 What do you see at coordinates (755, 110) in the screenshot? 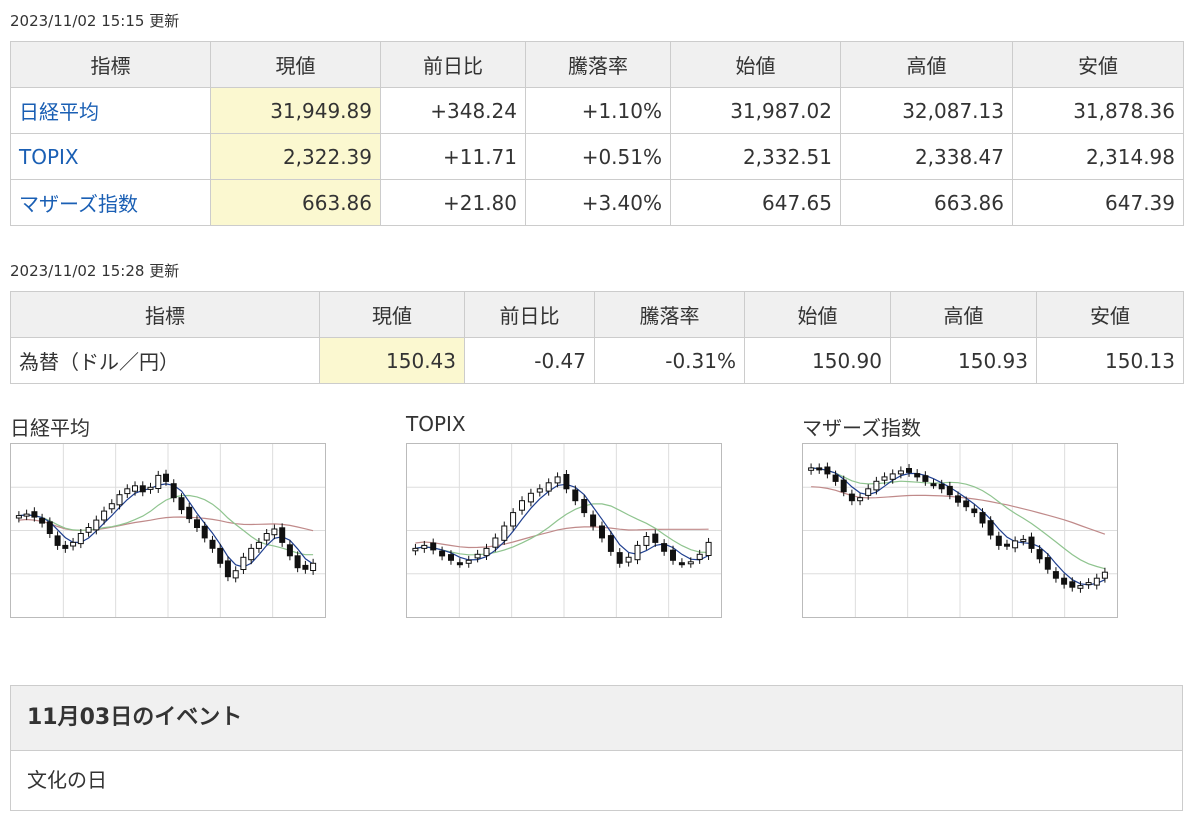
I see `open-value: 31,987.02` at bounding box center [755, 110].